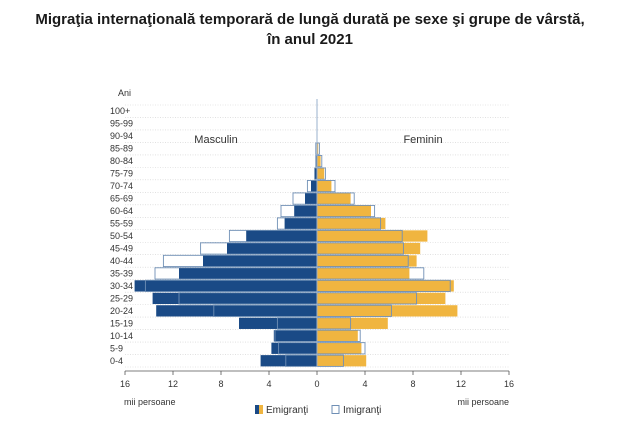 This screenshot has width=620, height=421. Describe the element at coordinates (121, 298) in the screenshot. I see `y-tick-label: 25-29` at that location.